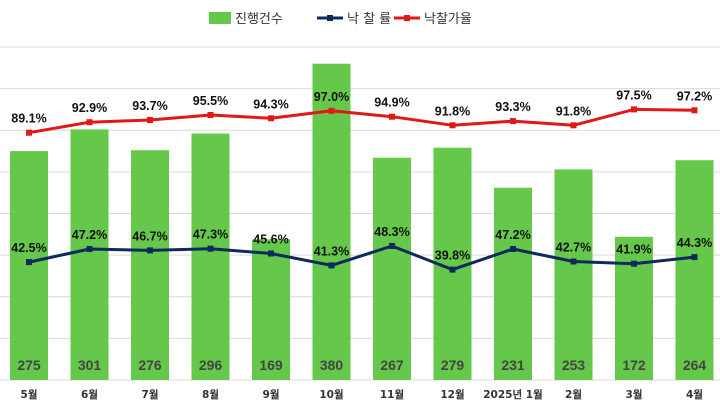 This screenshot has height=405, width=720. I want to click on price-rate-line, so click(361, 121).